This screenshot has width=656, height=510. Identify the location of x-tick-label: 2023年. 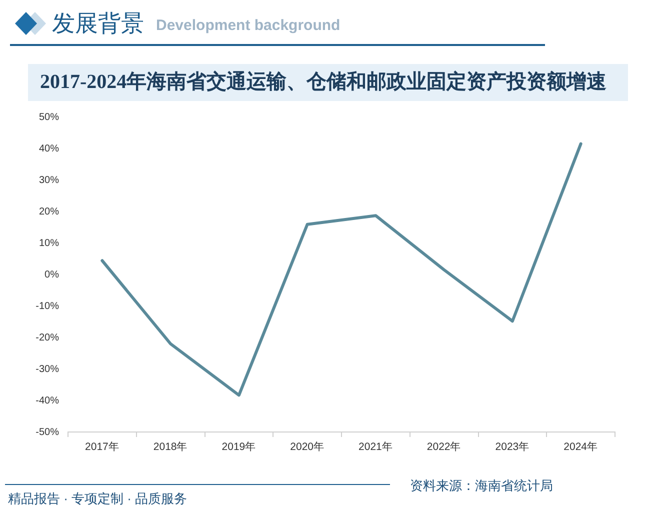
(512, 447).